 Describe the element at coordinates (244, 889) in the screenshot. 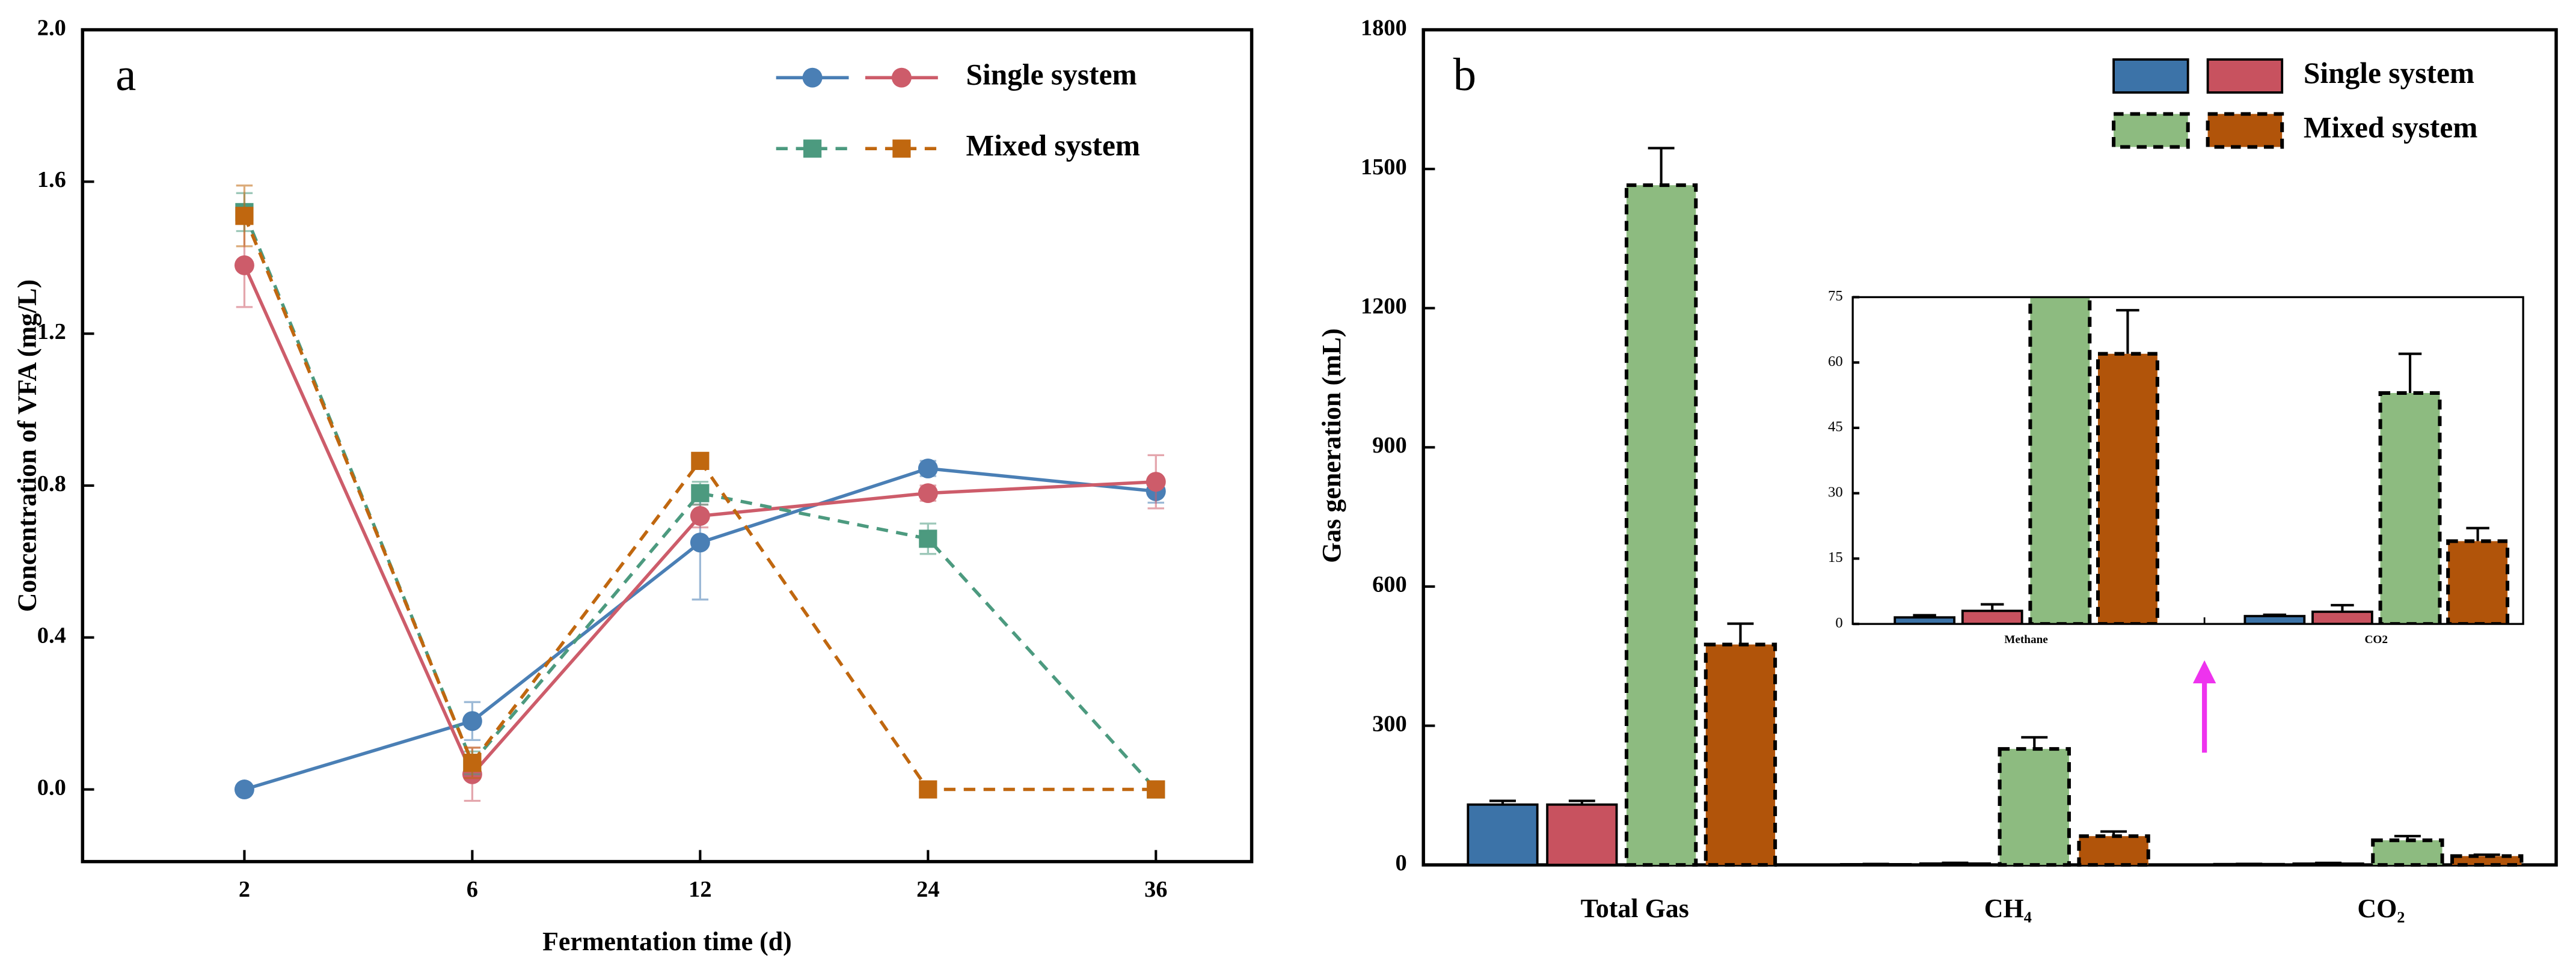

I see `x-tick-label: 2` at that location.